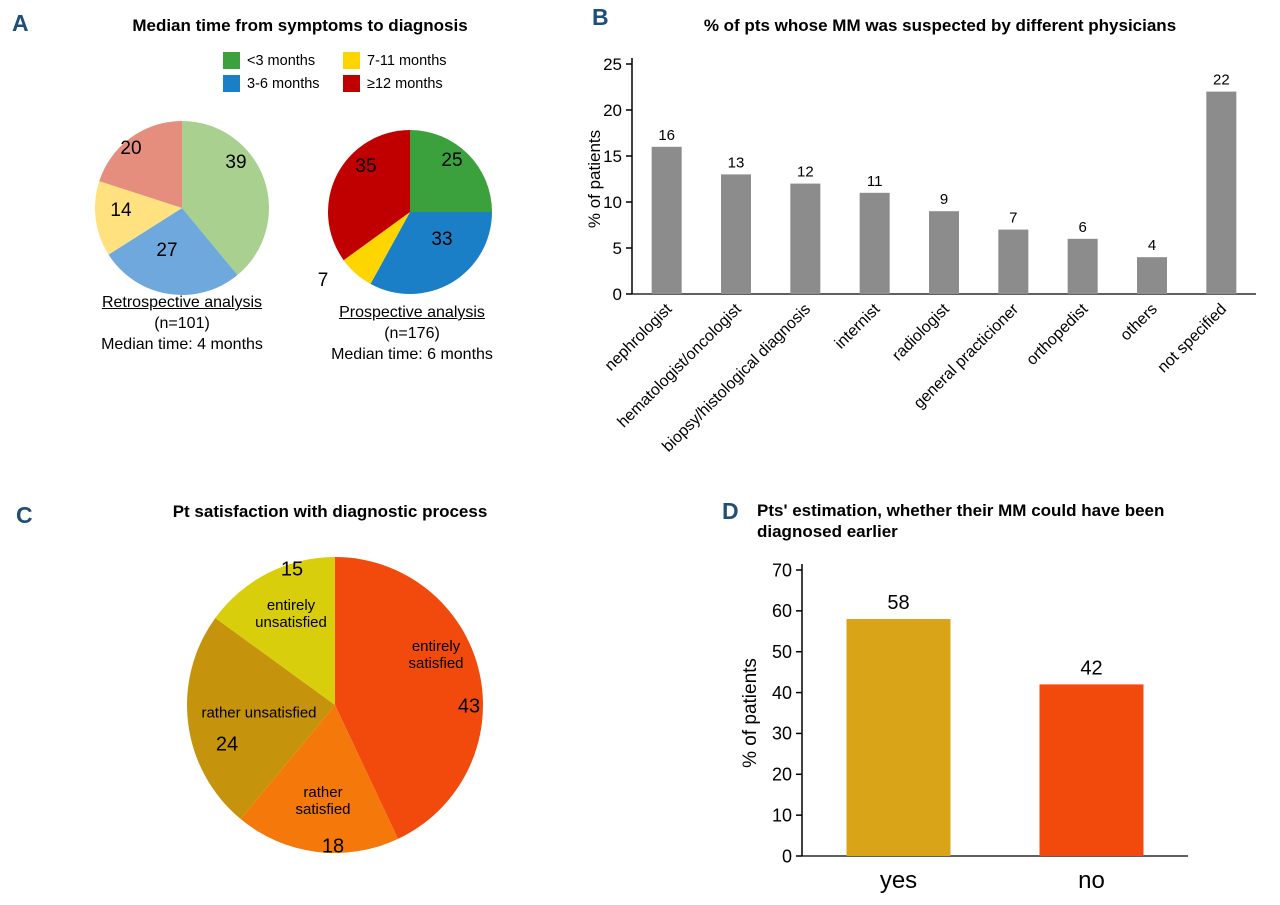 The width and height of the screenshot is (1280, 905). I want to click on bar-chart-estimation: 0 10 20 30 40 50 60 70 58 yes 42 no % of patients, so click(964, 727).